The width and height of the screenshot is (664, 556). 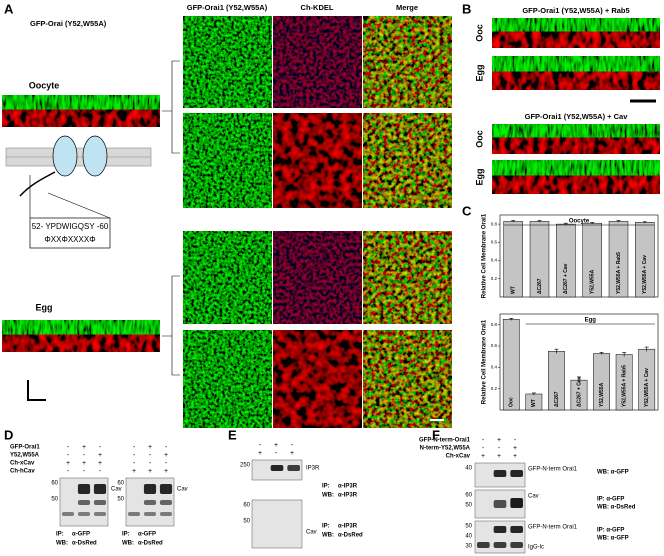 What do you see at coordinates (277, 524) in the screenshot?
I see `blot` at bounding box center [277, 524].